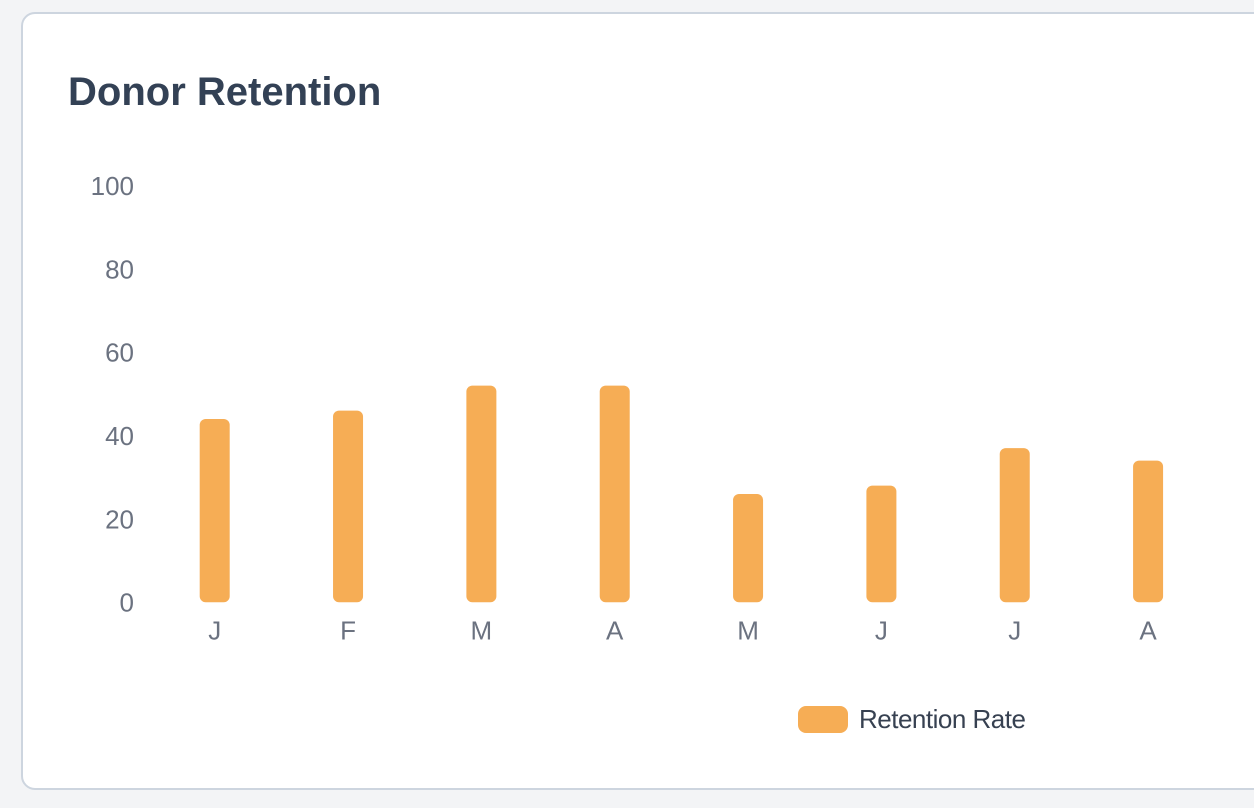 Image resolution: width=1254 pixels, height=808 pixels. I want to click on y-axis-tick-label: 60, so click(119, 353).